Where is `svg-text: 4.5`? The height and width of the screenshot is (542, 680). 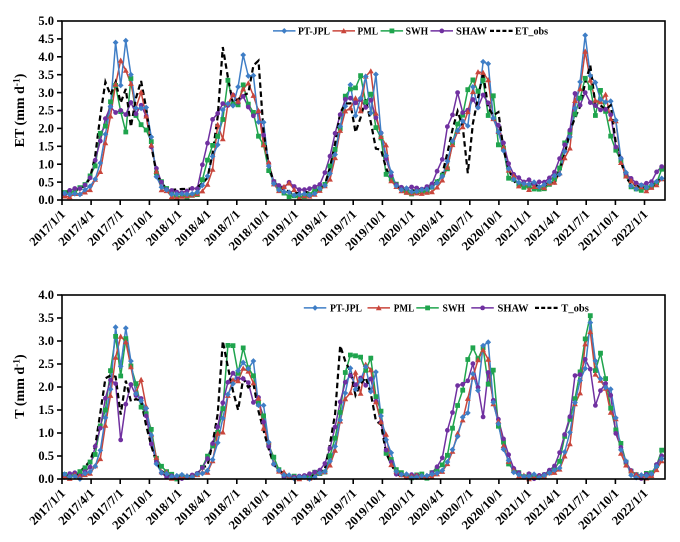 svg-text: 4.5 is located at coordinates (46, 39).